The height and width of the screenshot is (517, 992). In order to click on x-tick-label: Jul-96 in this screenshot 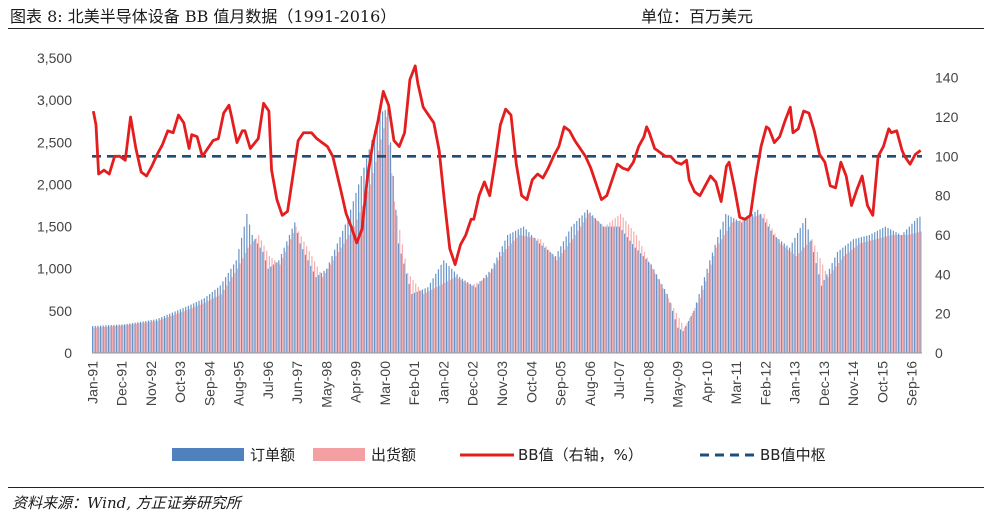, I will do `click(268, 380)`.